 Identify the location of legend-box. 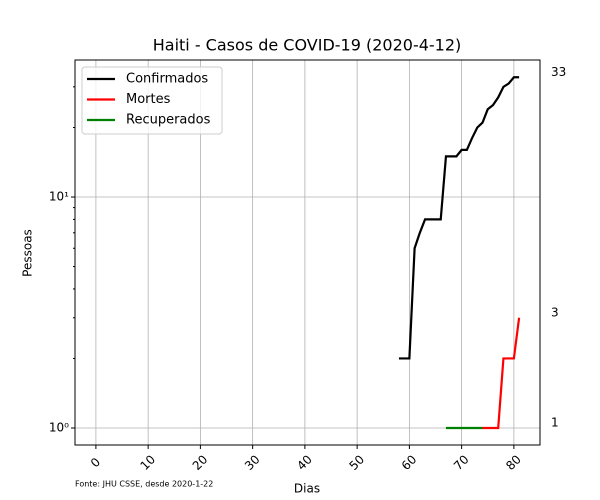
(152, 100).